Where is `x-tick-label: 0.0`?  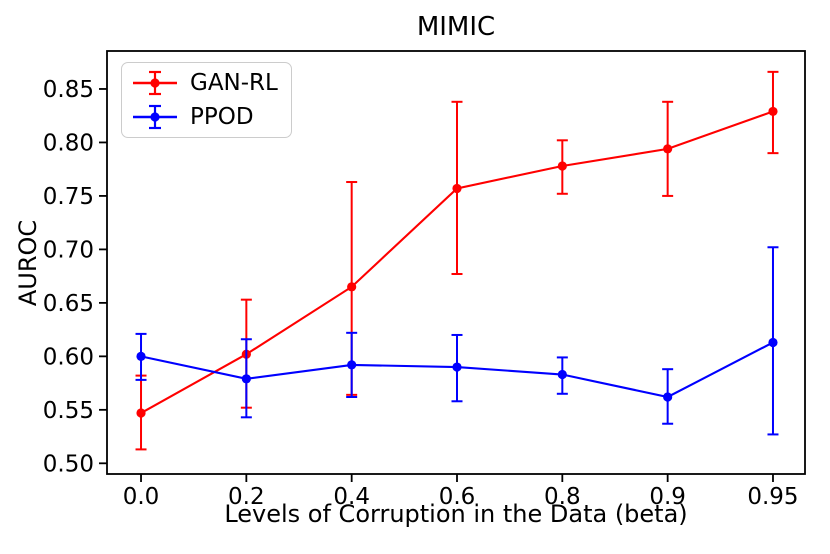
x-tick-label: 0.0 is located at coordinates (141, 497).